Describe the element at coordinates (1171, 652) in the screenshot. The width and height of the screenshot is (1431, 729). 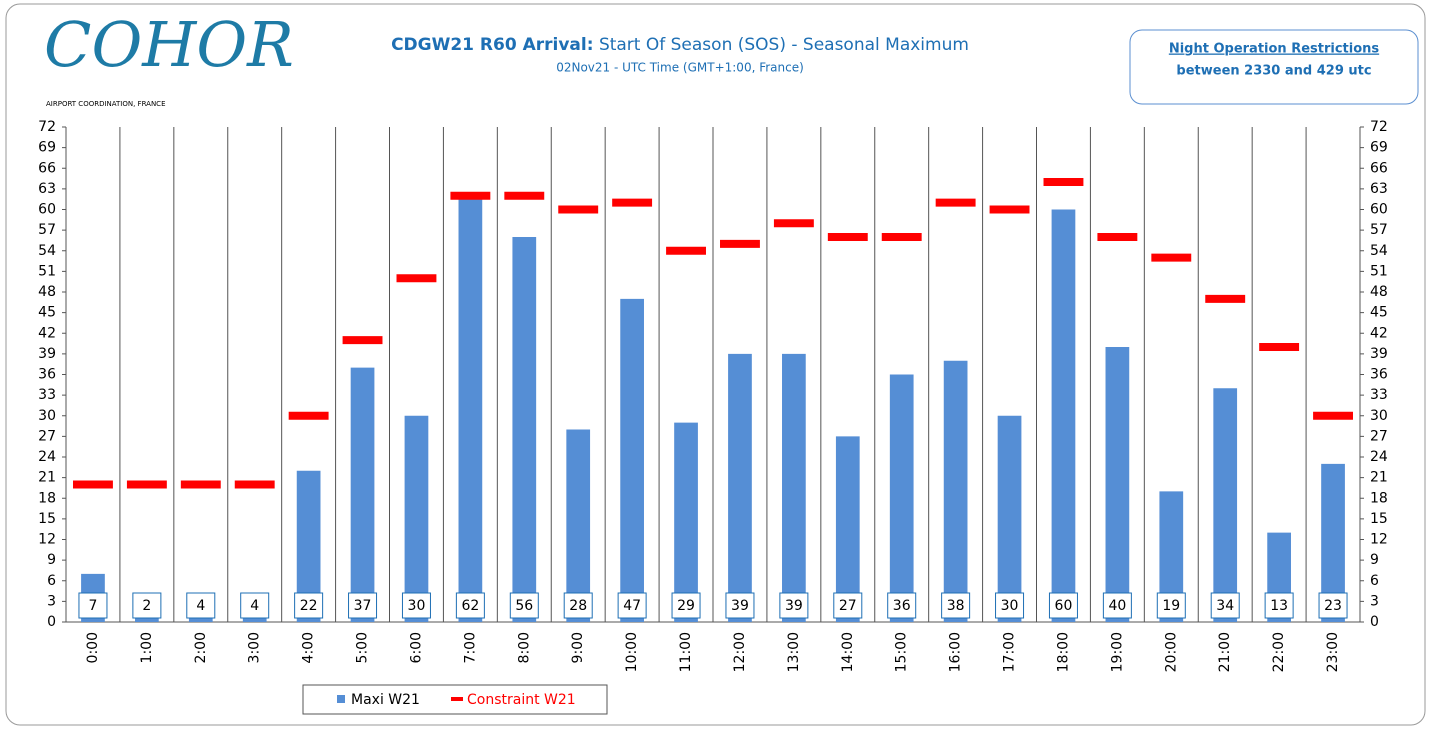
I see `x-tick-label: 20:00` at that location.